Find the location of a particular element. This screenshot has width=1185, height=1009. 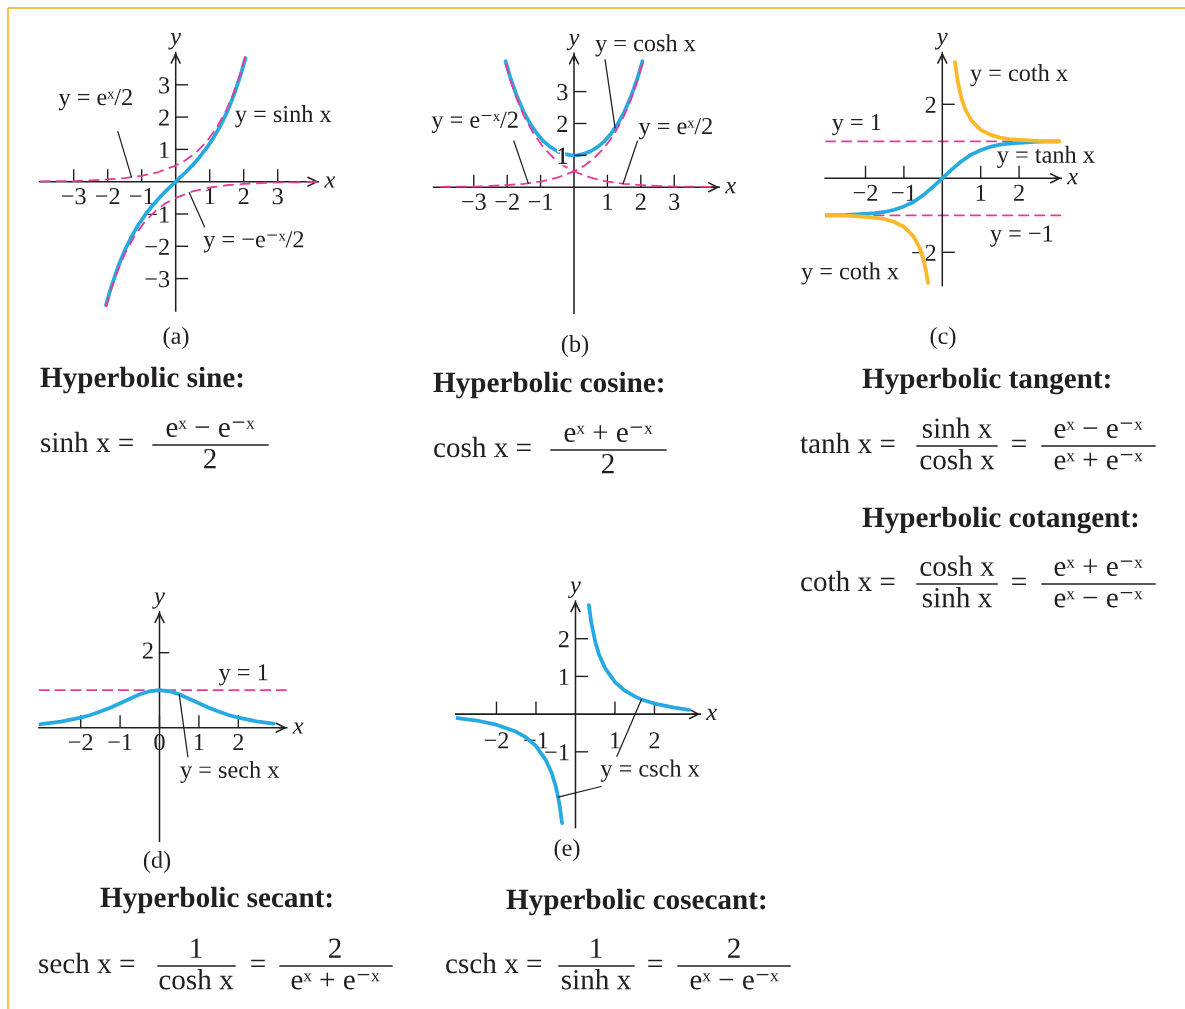

series-label: y = cosh x is located at coordinates (645, 45).